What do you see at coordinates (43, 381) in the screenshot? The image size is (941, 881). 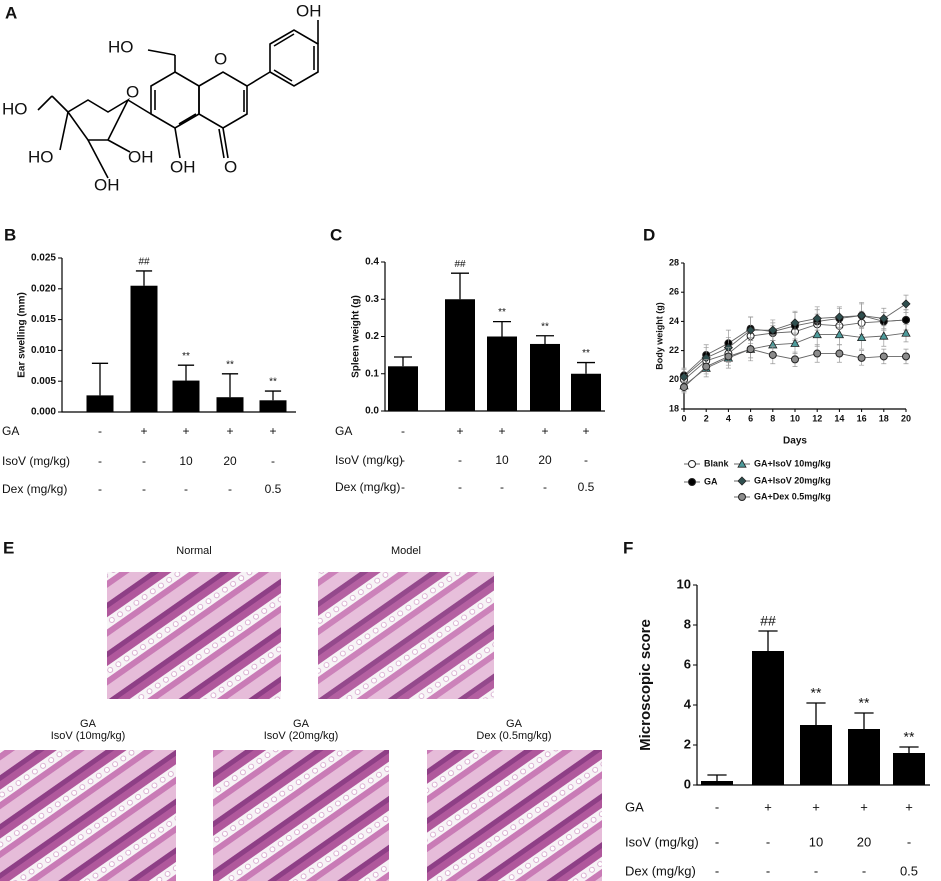 I see `y-tick-label: 0.005` at bounding box center [43, 381].